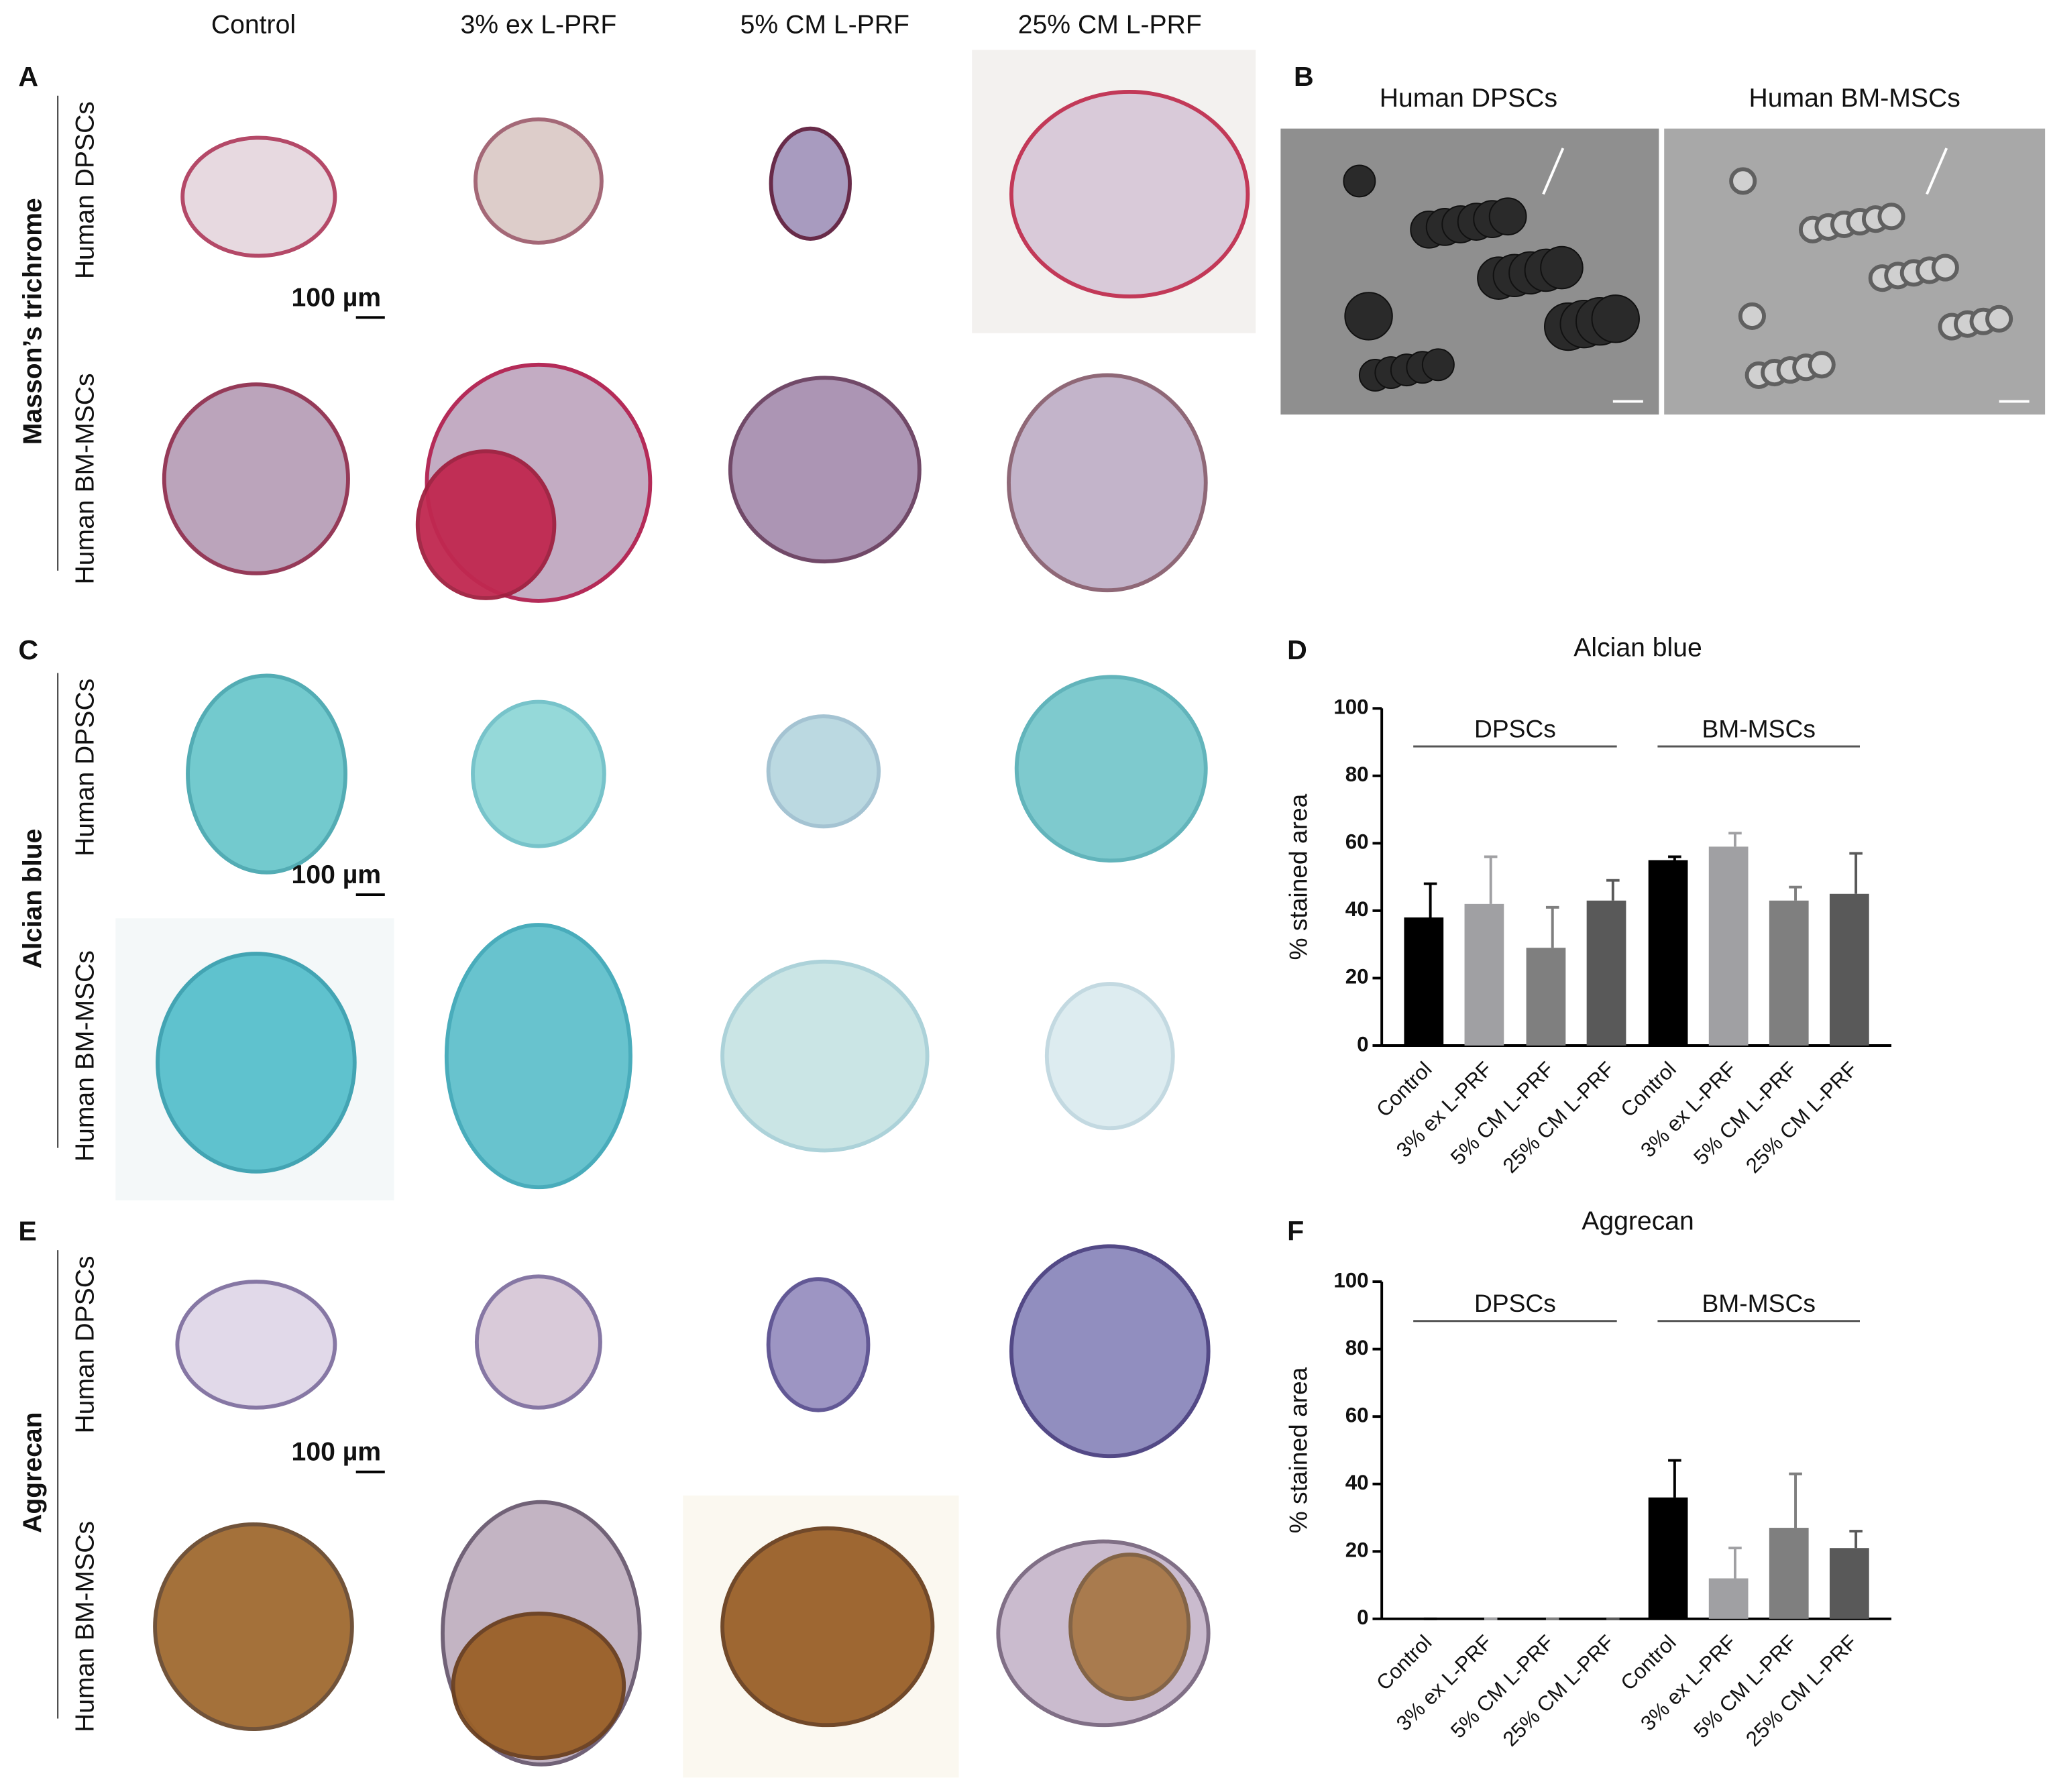 The image size is (2049, 1792). I want to click on tem-title: Human BM-MSCs, so click(1855, 98).